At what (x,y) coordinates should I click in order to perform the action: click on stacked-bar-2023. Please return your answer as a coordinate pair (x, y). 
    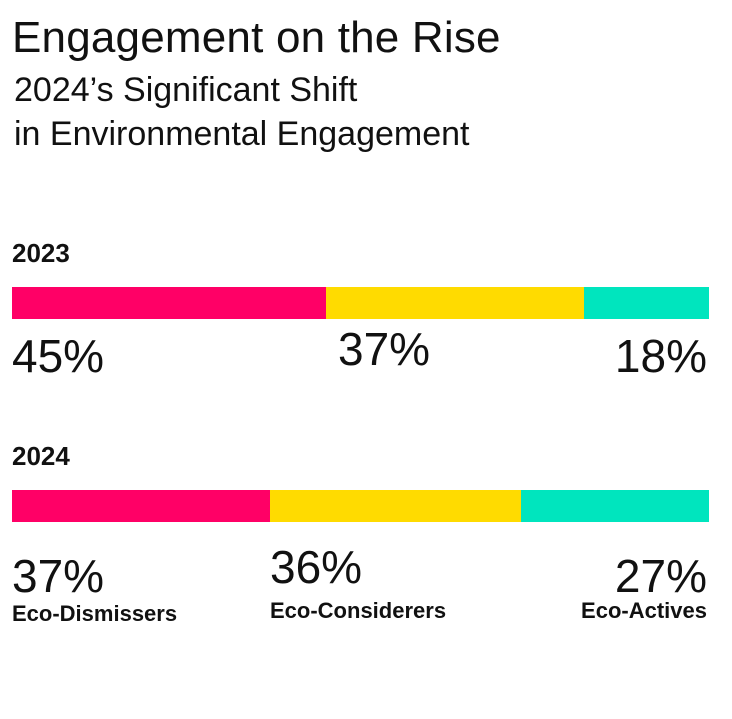
    Looking at the image, I should click on (360, 303).